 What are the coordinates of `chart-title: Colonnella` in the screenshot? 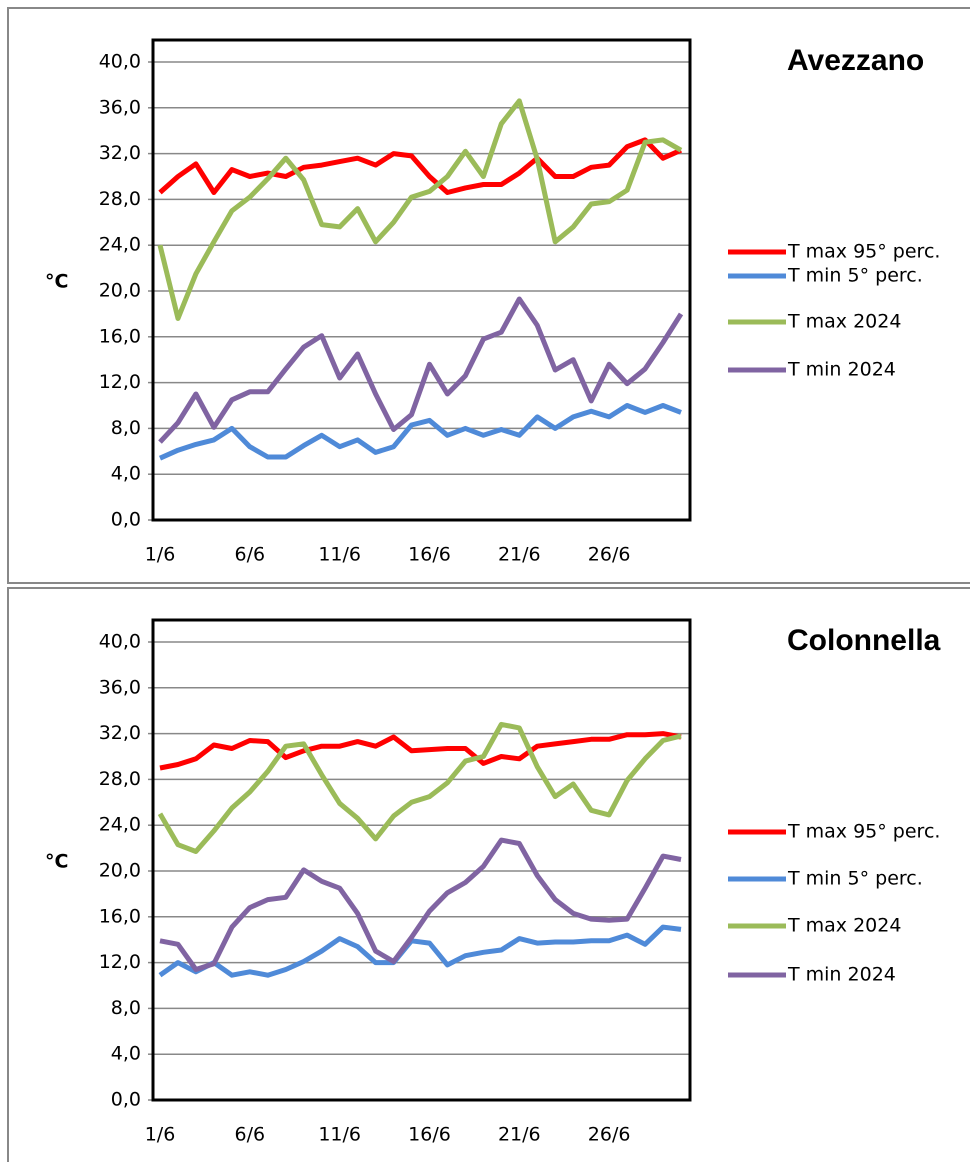 It's located at (864, 640).